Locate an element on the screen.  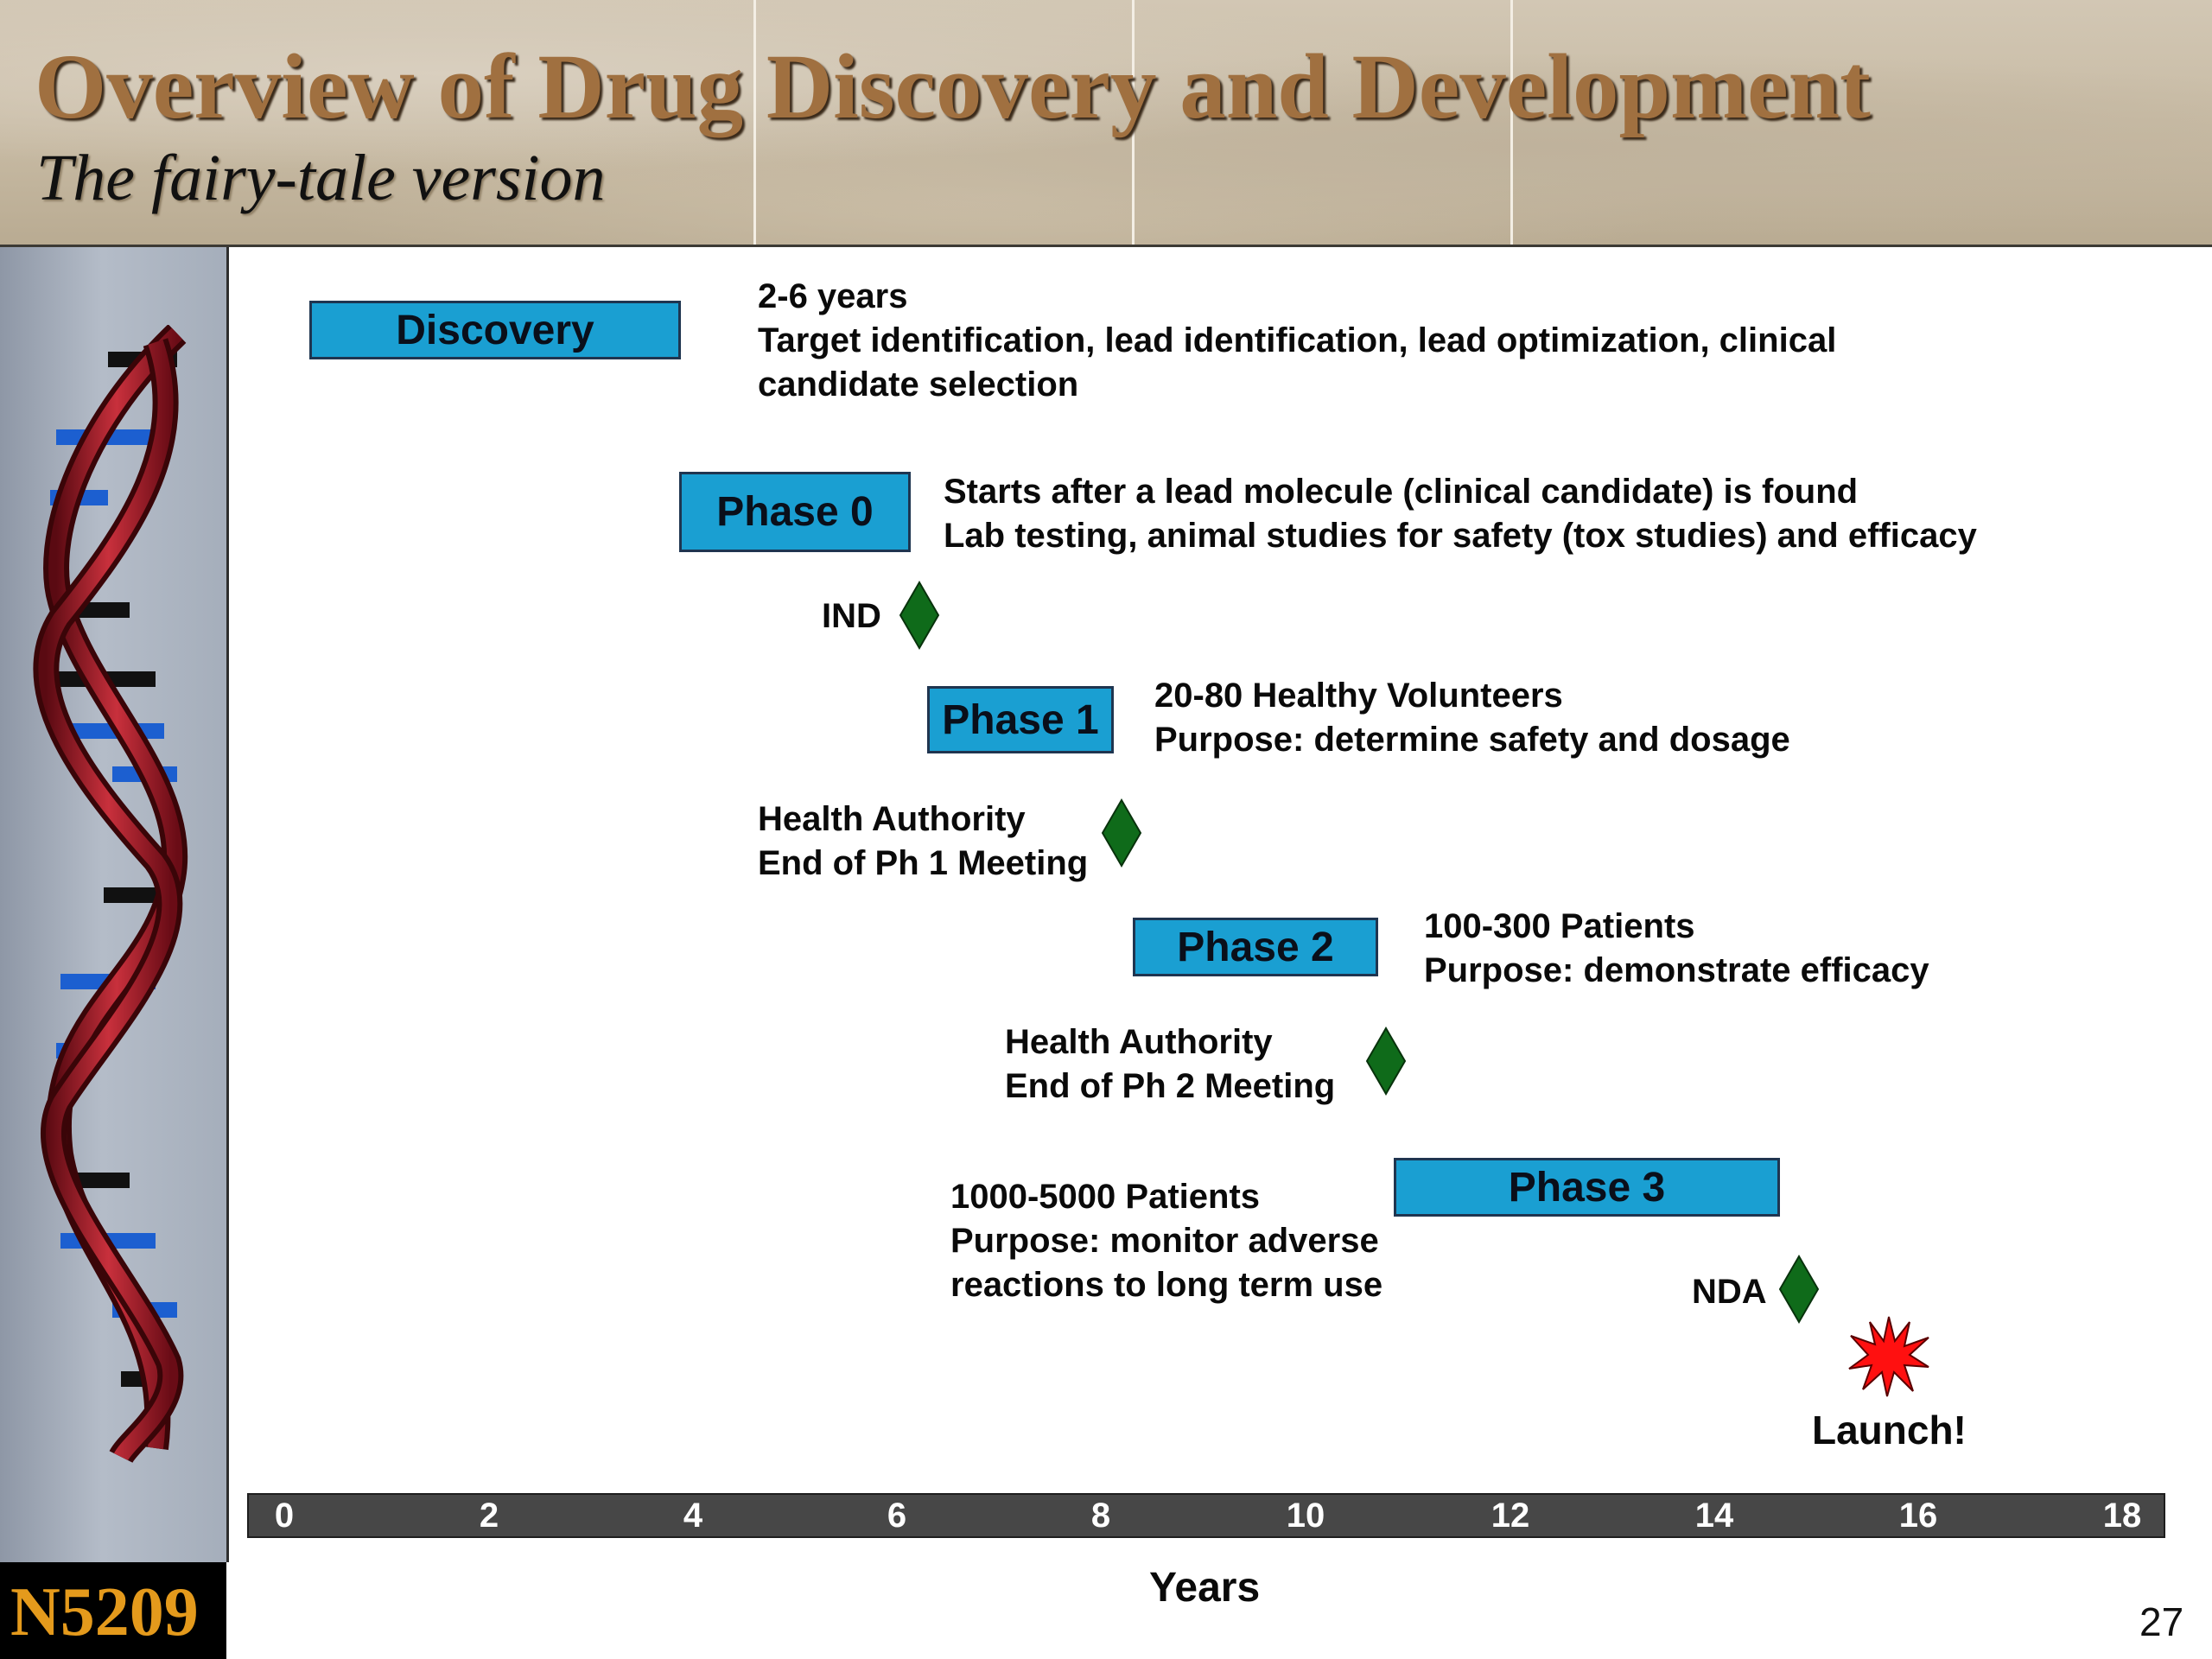
burst-star-icon is located at coordinates (1889, 1356).